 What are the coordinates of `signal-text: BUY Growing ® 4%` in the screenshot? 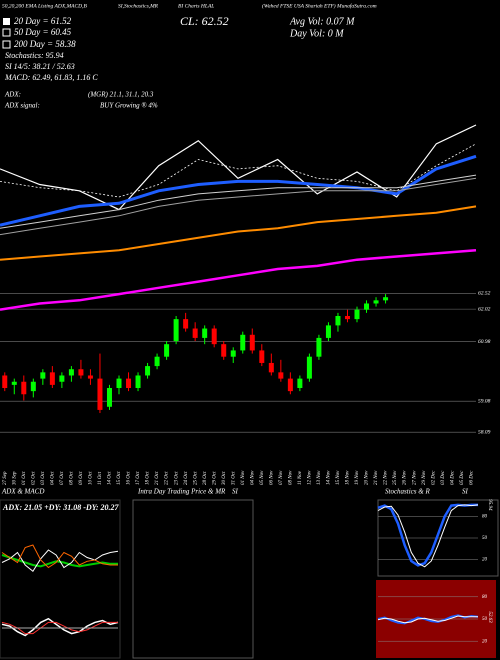 It's located at (129, 106).